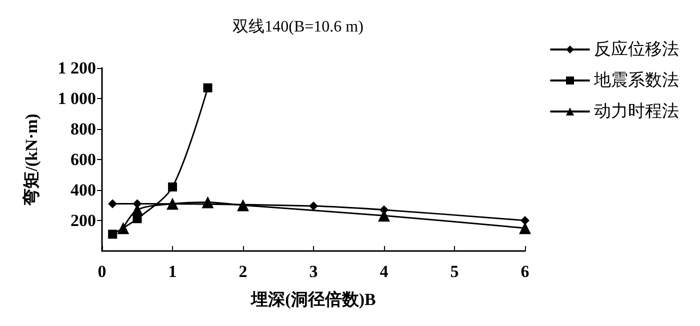  Describe the element at coordinates (77, 98) in the screenshot. I see `y-tick-label: 1 000` at that location.